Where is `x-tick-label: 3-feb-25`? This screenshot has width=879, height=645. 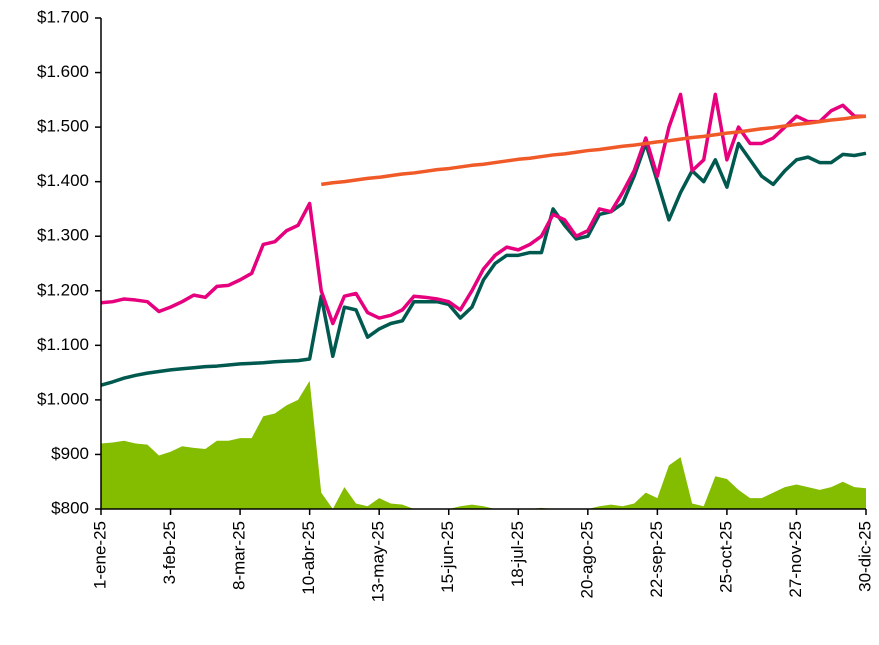 x-tick-label: 3-feb-25 is located at coordinates (169, 552).